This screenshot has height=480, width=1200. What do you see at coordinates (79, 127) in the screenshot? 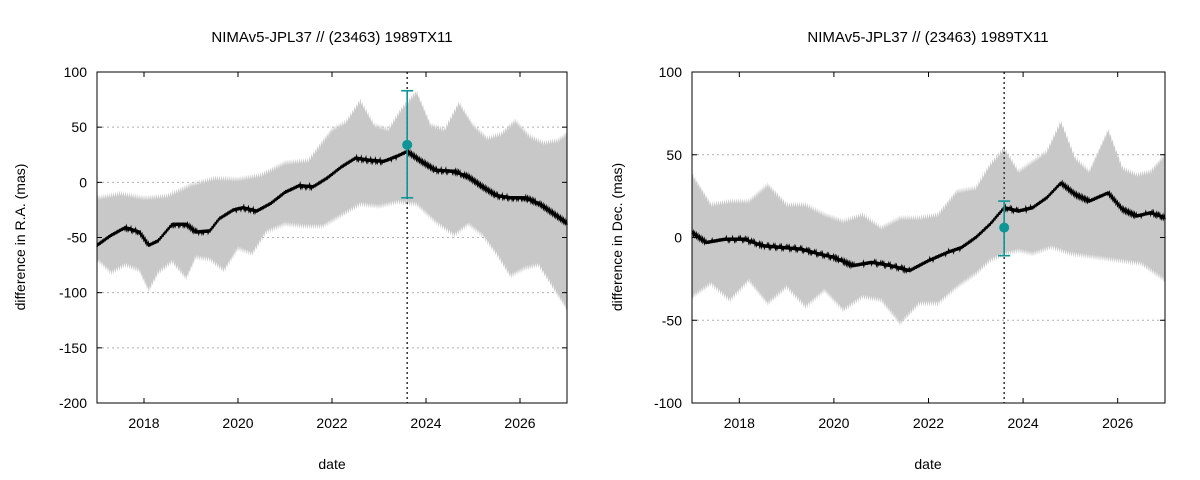
I see `ra-y-tick-label: 50` at bounding box center [79, 127].